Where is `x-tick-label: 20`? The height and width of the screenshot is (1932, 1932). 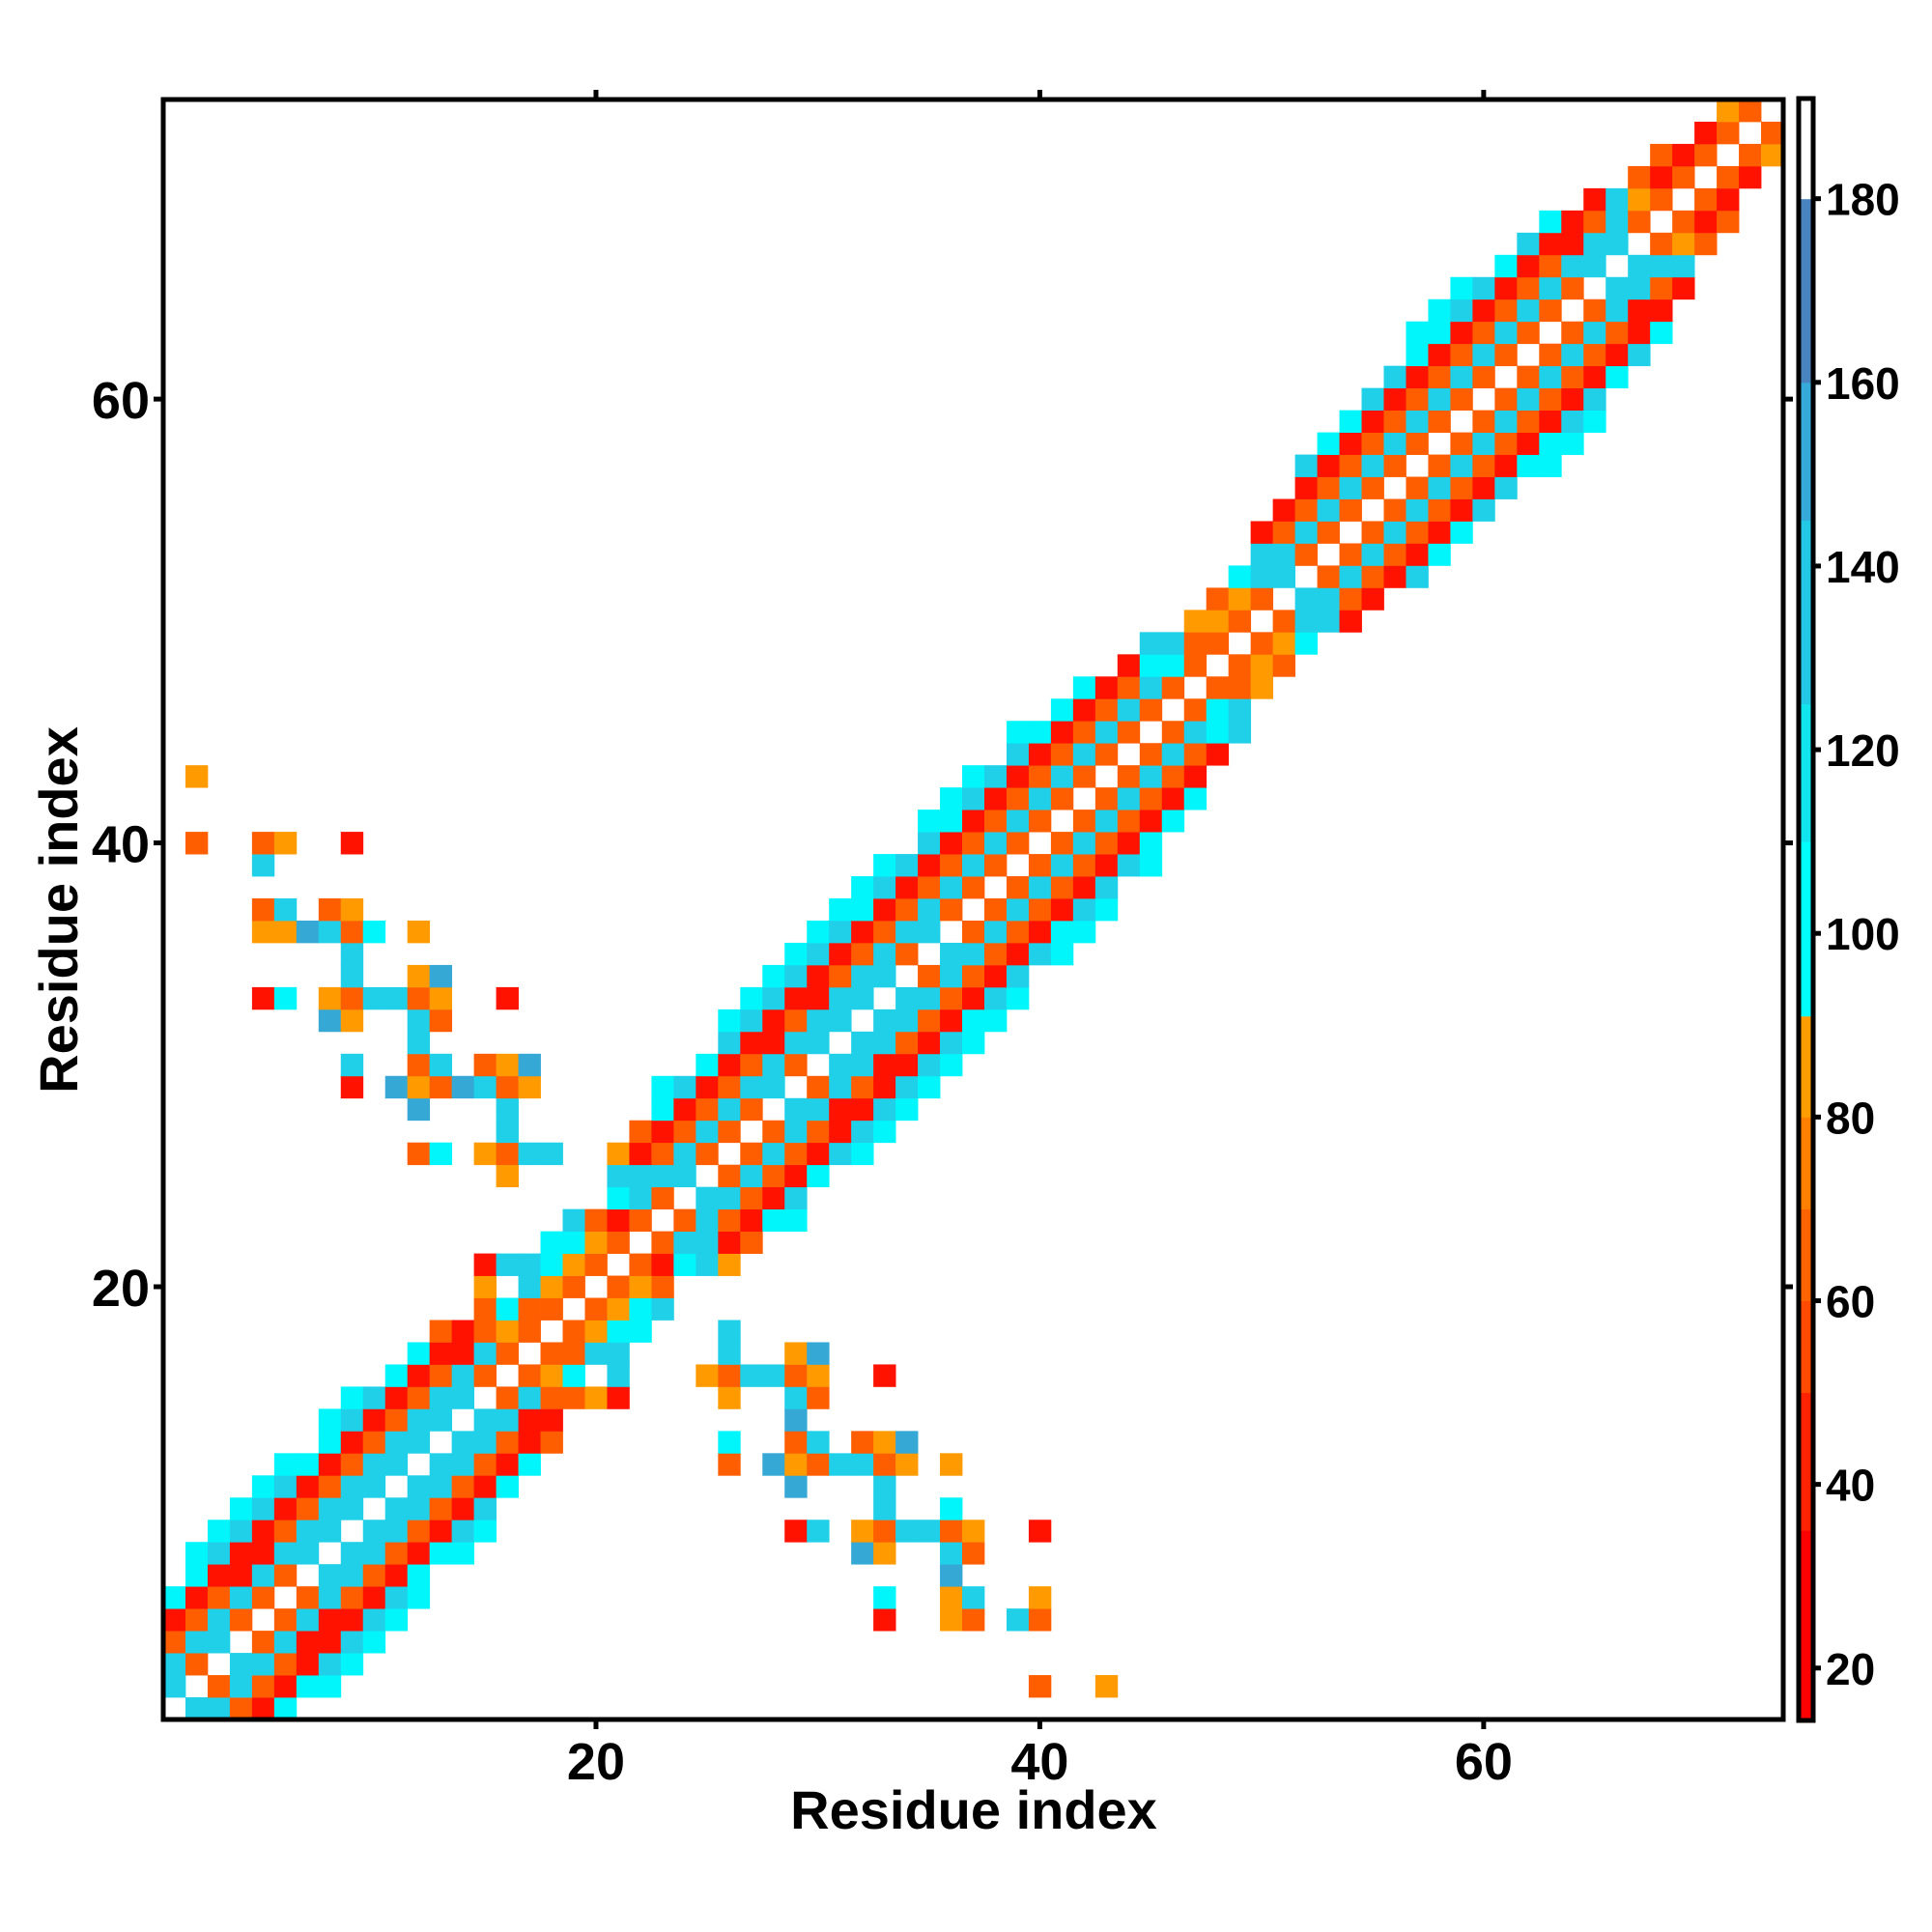 x-tick-label: 20 is located at coordinates (596, 1762).